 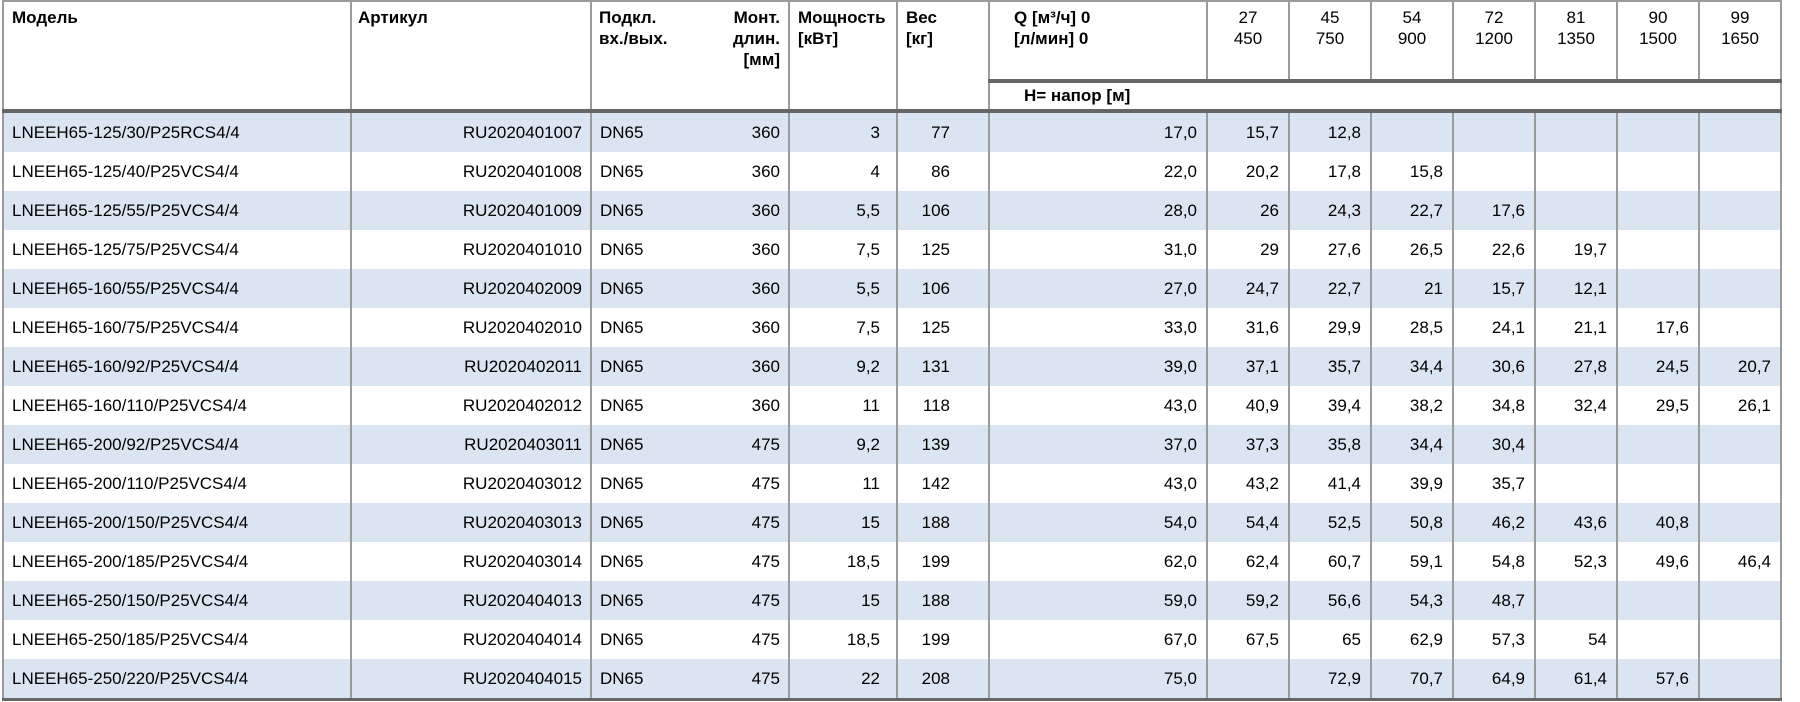 I want to click on column-header-flow-2: 45 750, so click(x=1329, y=42).